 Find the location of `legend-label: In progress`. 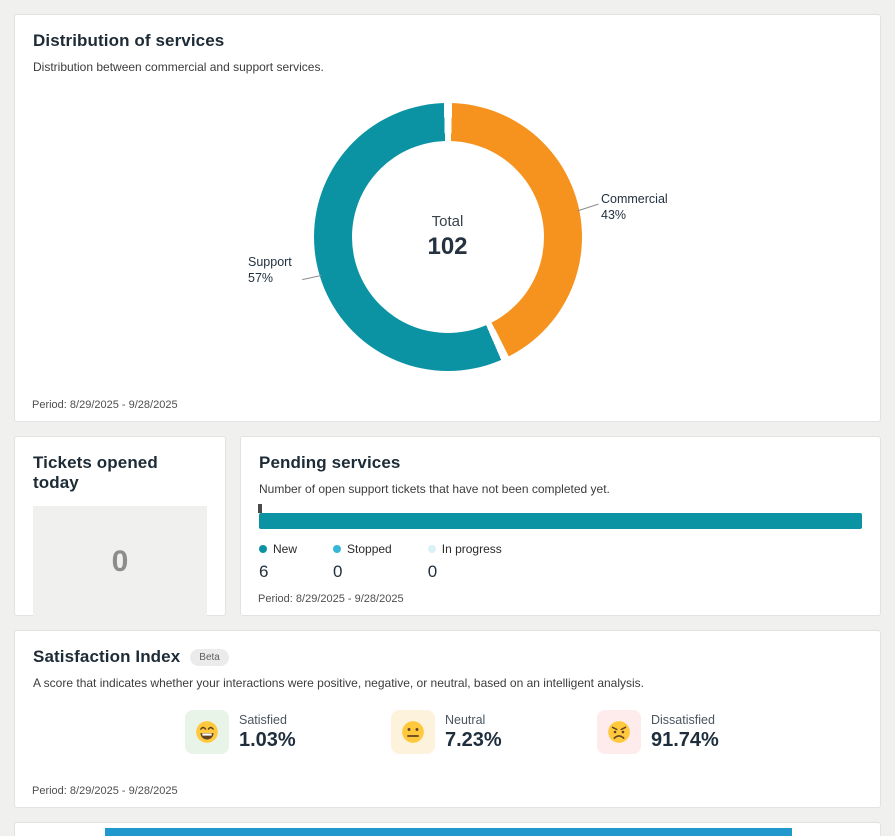

legend-label: In progress is located at coordinates (471, 549).